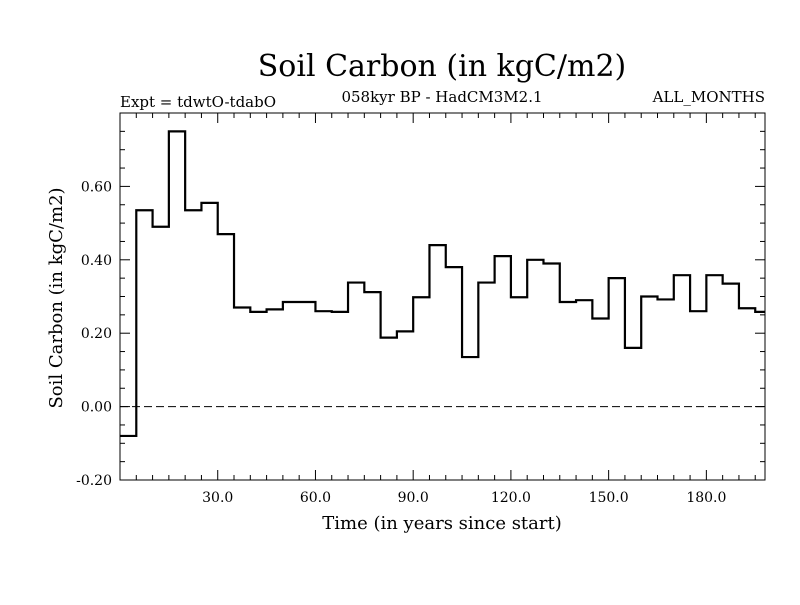  I want to click on x-tick-label: 30.0, so click(217, 498).